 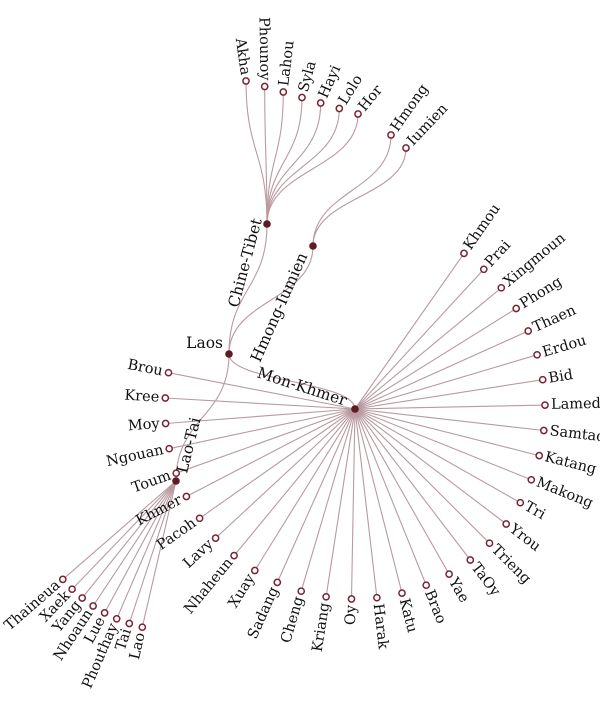 I want to click on leaf-node-xuay, so click(x=254, y=570).